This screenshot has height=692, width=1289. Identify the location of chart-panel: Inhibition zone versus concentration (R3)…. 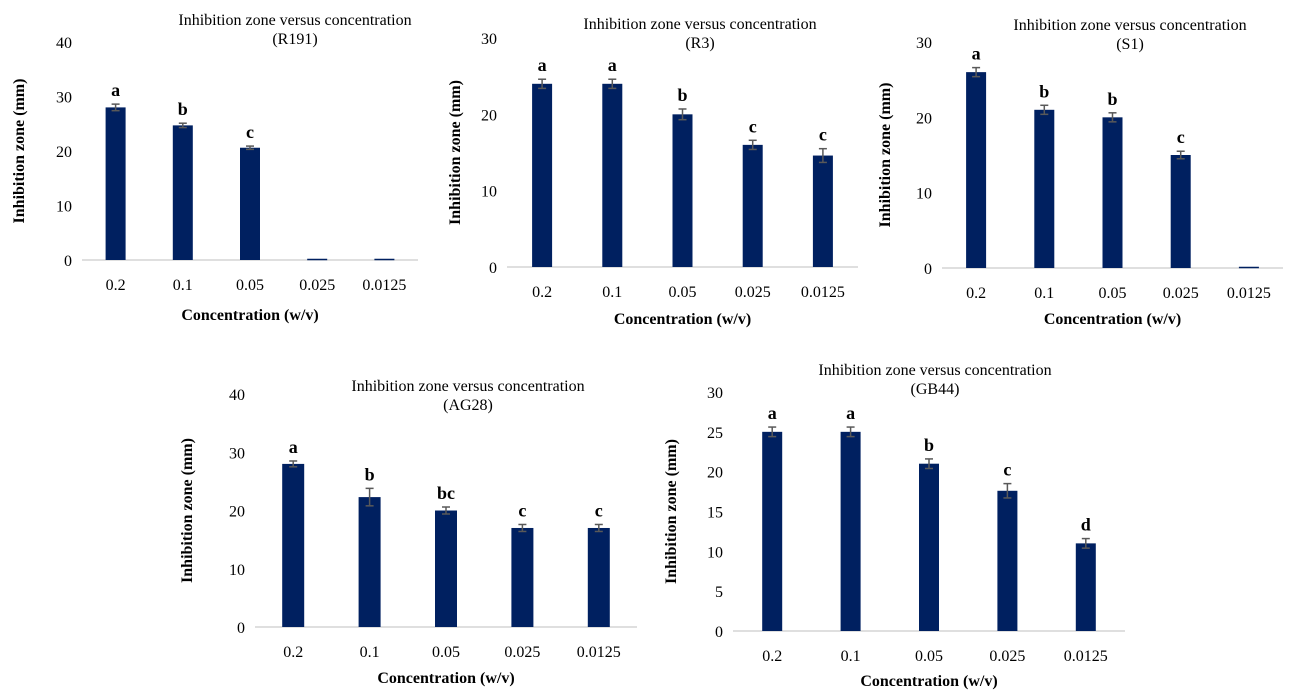
(652, 172).